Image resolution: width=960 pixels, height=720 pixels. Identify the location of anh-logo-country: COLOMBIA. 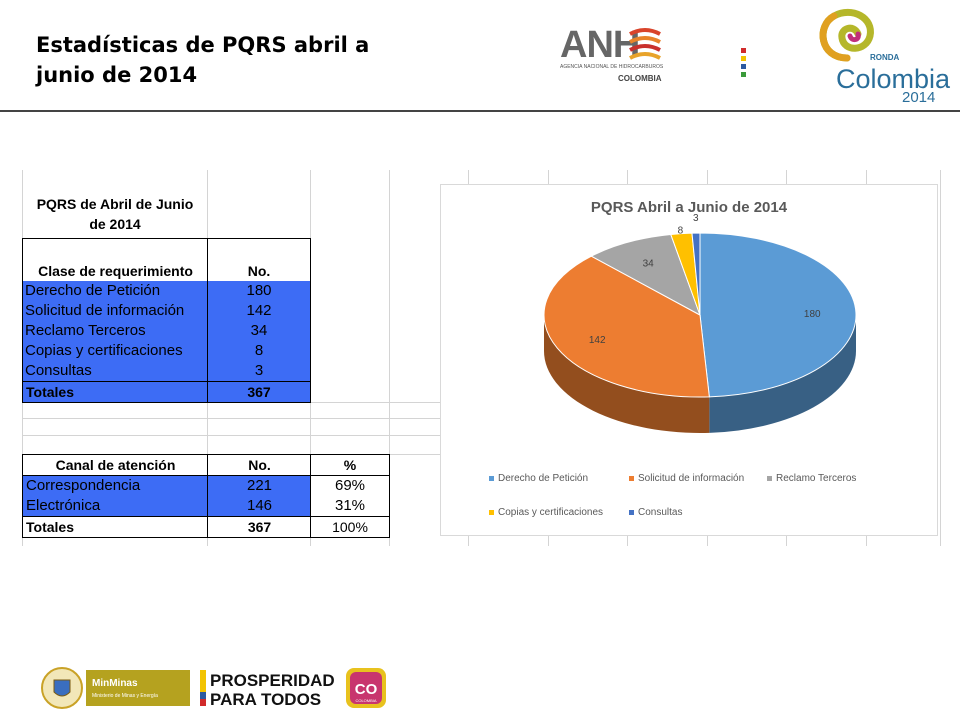
(640, 78).